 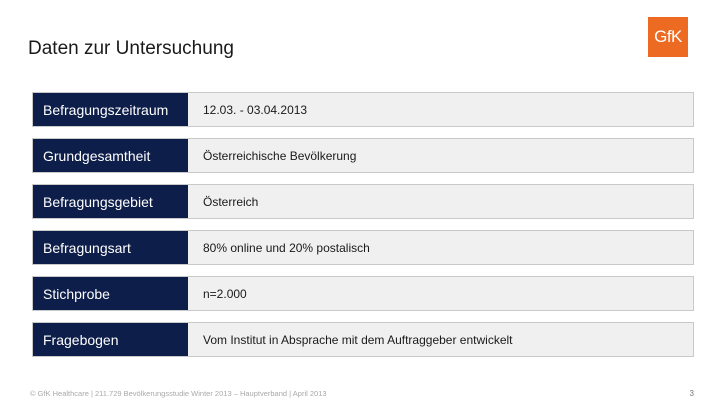 What do you see at coordinates (110, 201) in the screenshot?
I see `row-label: Befragungsgebiet` at bounding box center [110, 201].